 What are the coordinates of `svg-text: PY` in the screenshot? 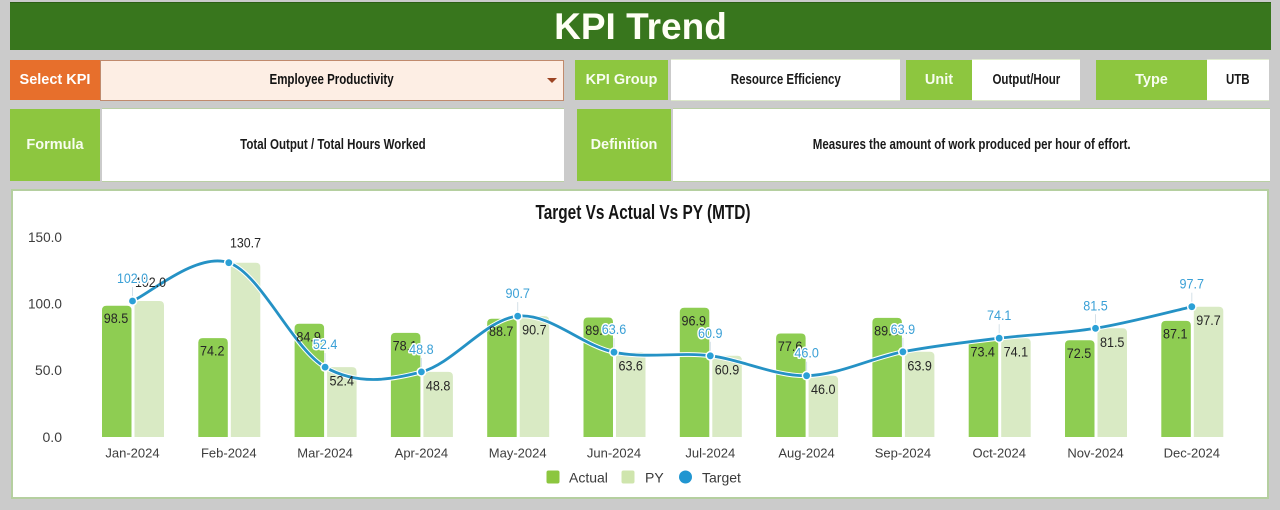 It's located at (654, 478).